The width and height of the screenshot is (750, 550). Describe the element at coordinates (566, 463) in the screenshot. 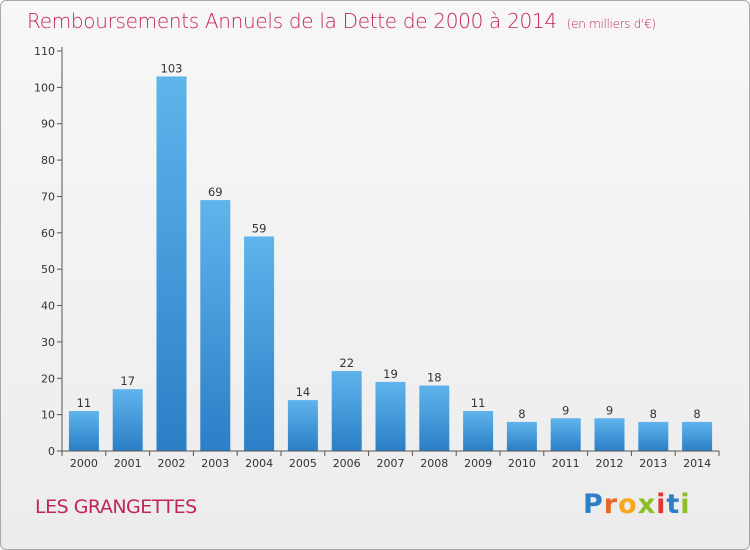

I see `x-tick-label: 2011` at that location.